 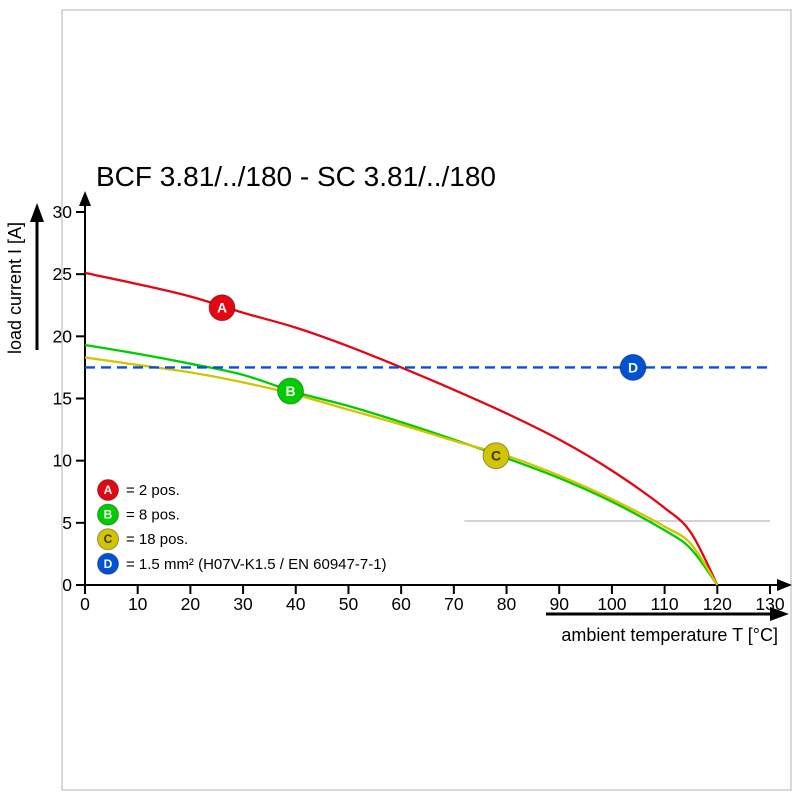 What do you see at coordinates (67, 585) in the screenshot?
I see `y-tick-label: 0` at bounding box center [67, 585].